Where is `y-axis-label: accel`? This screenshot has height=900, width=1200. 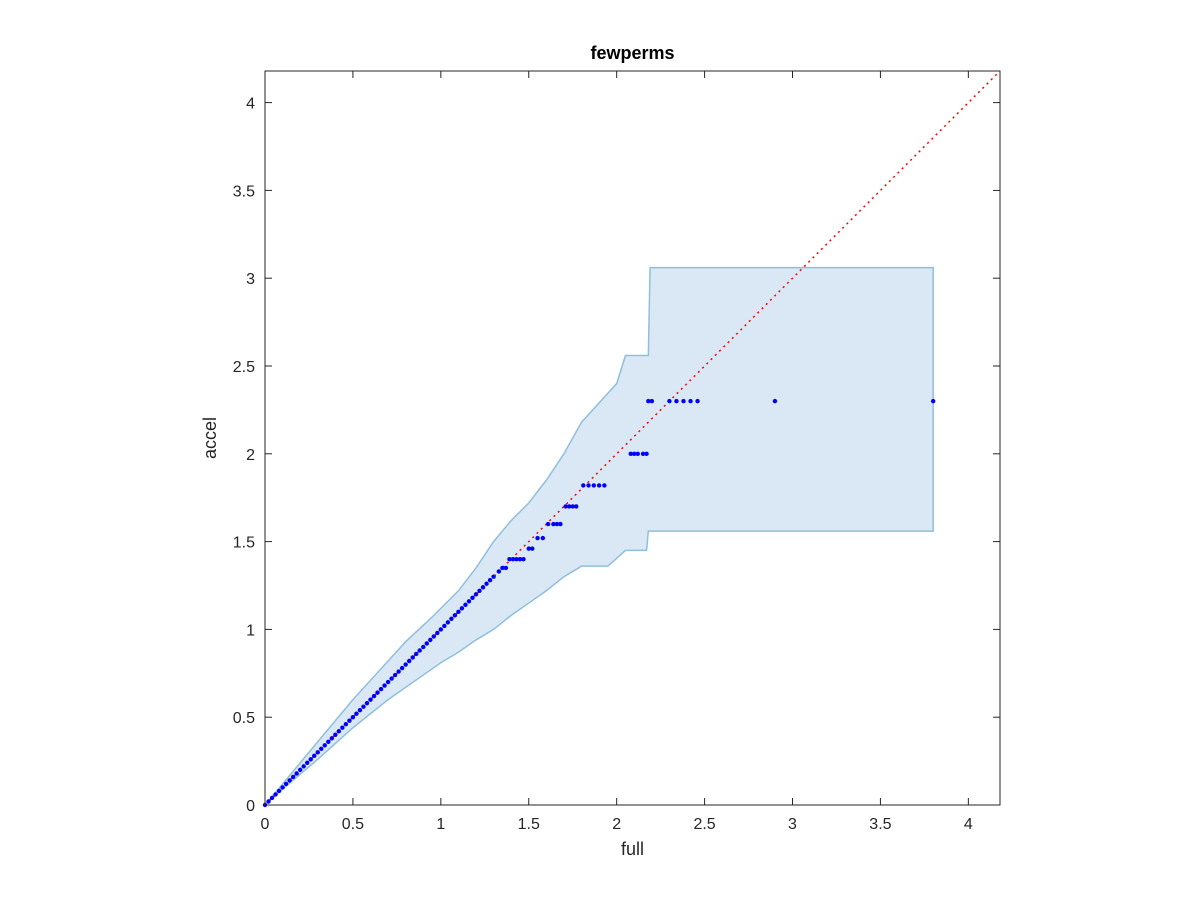
y-axis-label: accel is located at coordinates (210, 438).